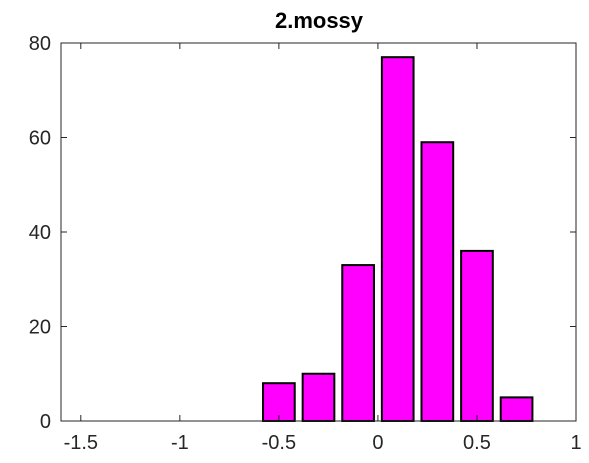  Describe the element at coordinates (377, 443) in the screenshot. I see `x-tick-label: 0` at that location.